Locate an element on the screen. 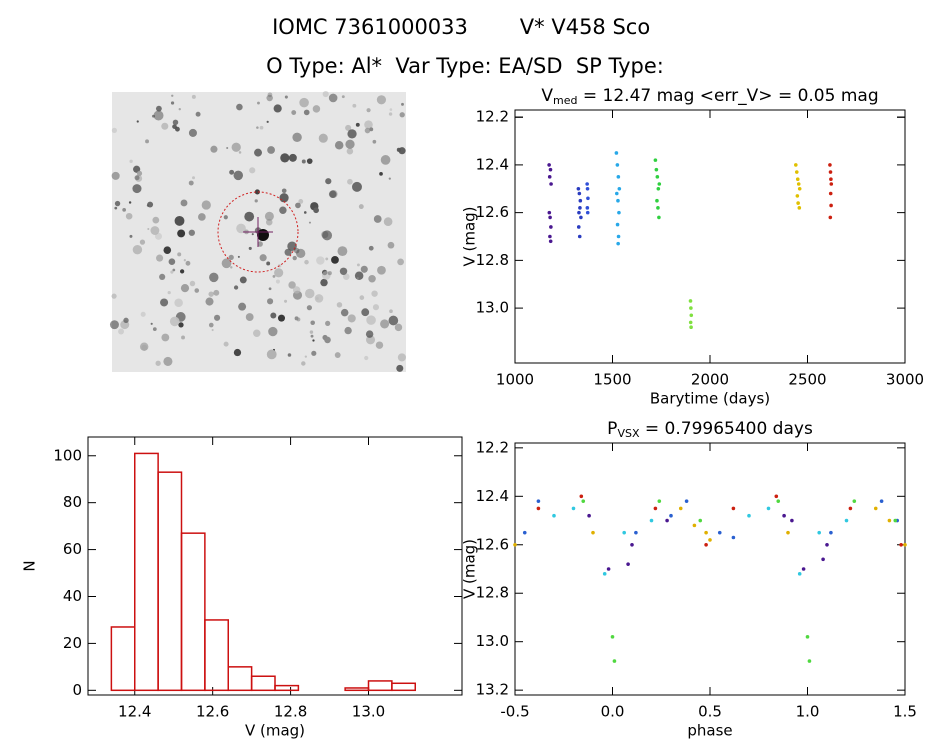 The width and height of the screenshot is (944, 747). title-text: = 0.79965400 days is located at coordinates (725, 429).